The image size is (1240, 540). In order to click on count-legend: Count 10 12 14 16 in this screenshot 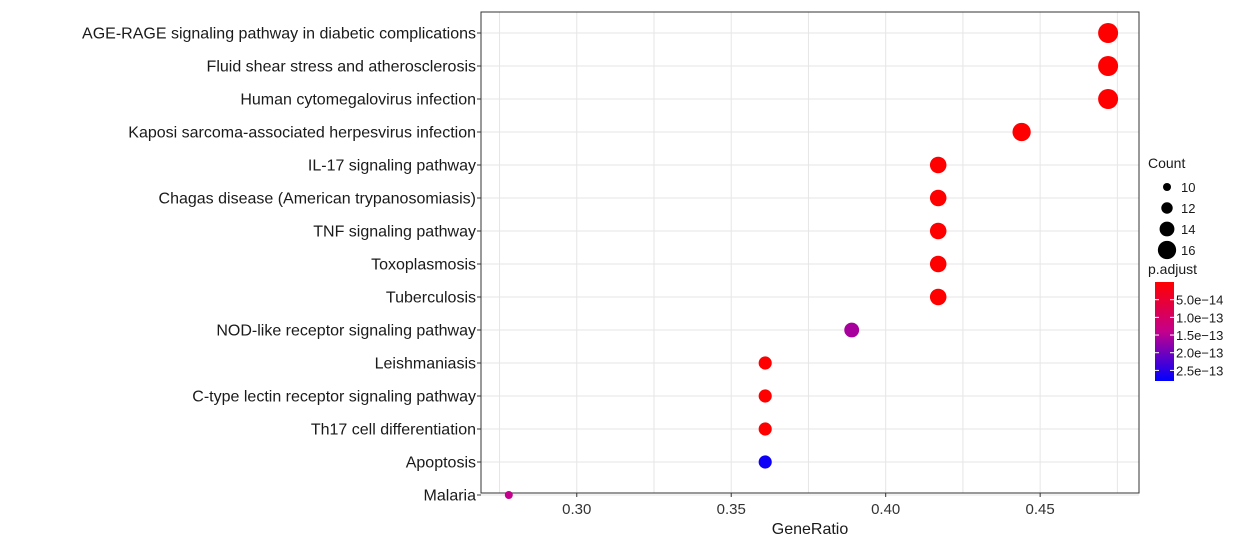, I will do `click(1171, 207)`.